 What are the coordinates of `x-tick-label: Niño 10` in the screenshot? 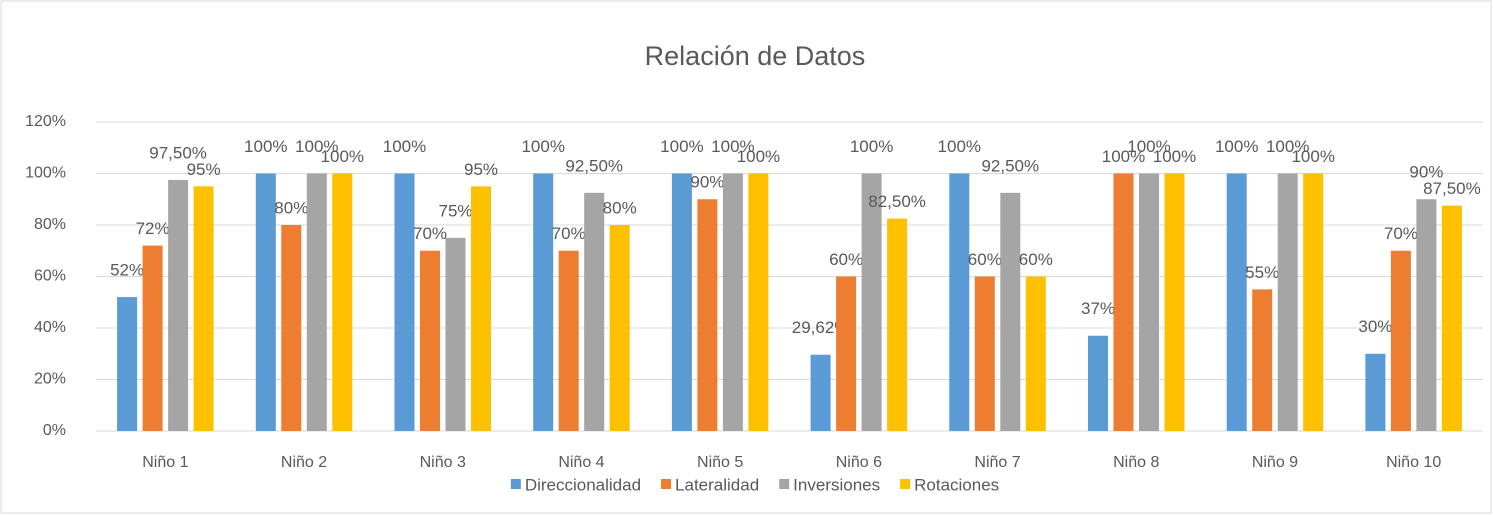 It's located at (1413, 462).